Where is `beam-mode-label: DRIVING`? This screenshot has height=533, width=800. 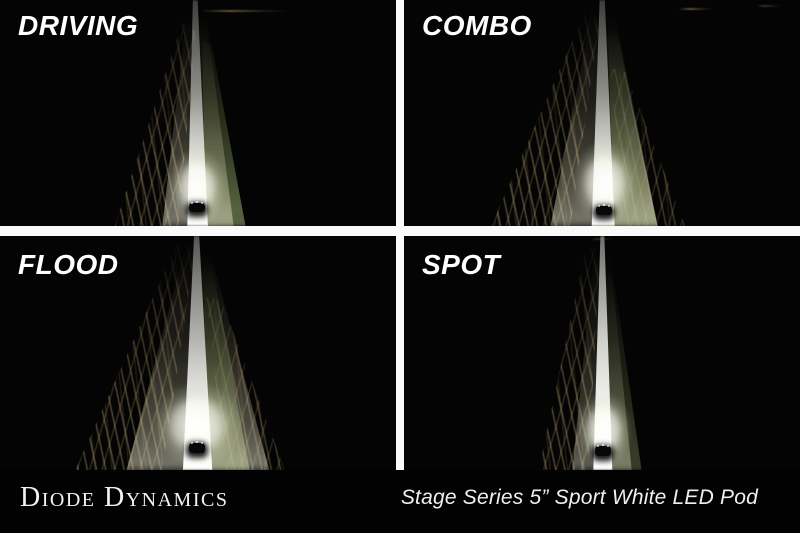
beam-mode-label: DRIVING is located at coordinates (78, 25).